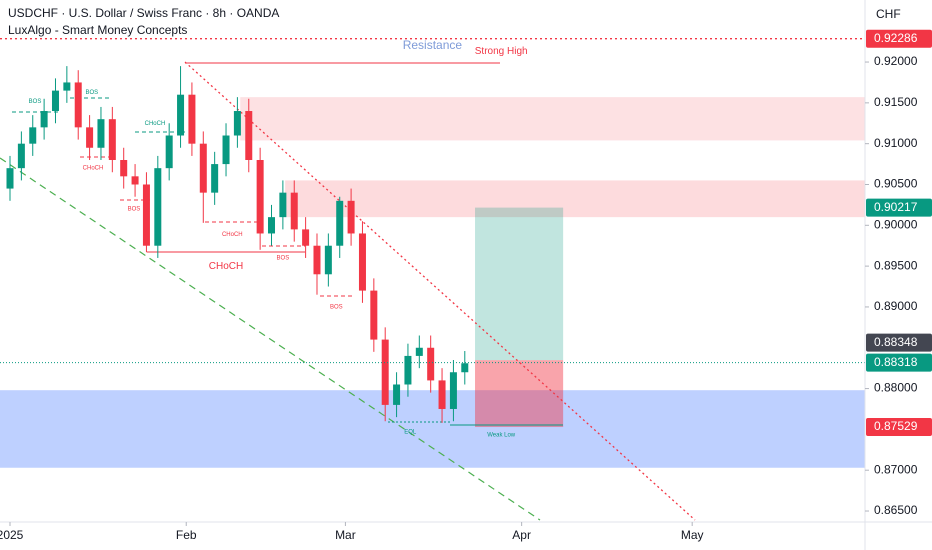 This screenshot has width=932, height=550. Describe the element at coordinates (345, 535) in the screenshot. I see `x-tick-label: Mar` at that location.